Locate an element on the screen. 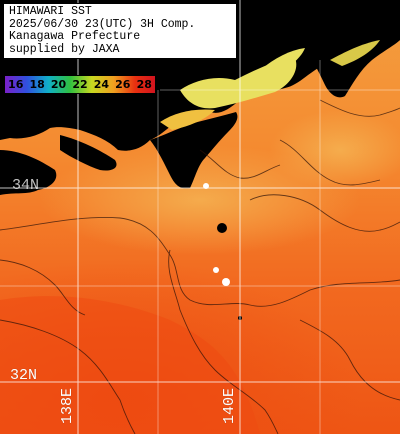 Image resolution: width=400 pixels, height=434 pixels. cool-patch-east is located at coordinates (335, 150).